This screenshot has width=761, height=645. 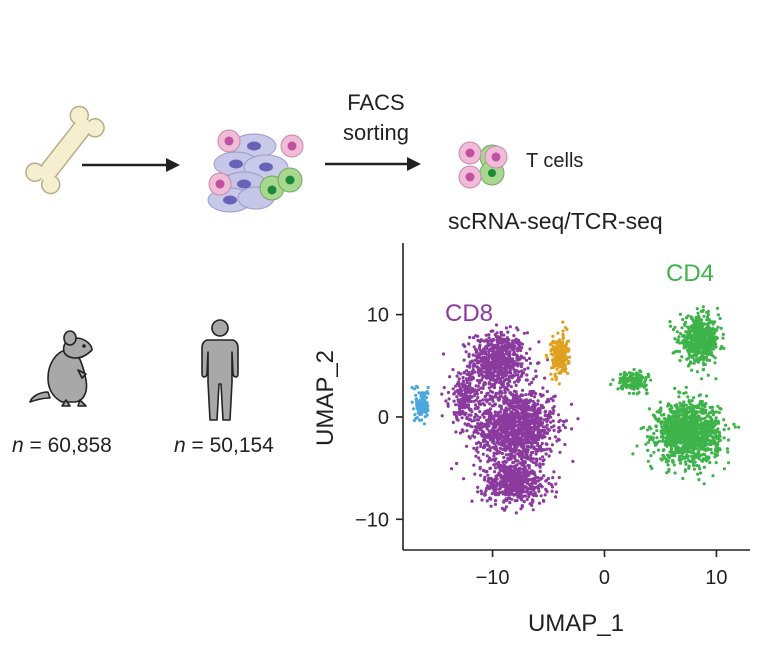 What do you see at coordinates (378, 316) in the screenshot?
I see `y-tick-label: 10` at bounding box center [378, 316].